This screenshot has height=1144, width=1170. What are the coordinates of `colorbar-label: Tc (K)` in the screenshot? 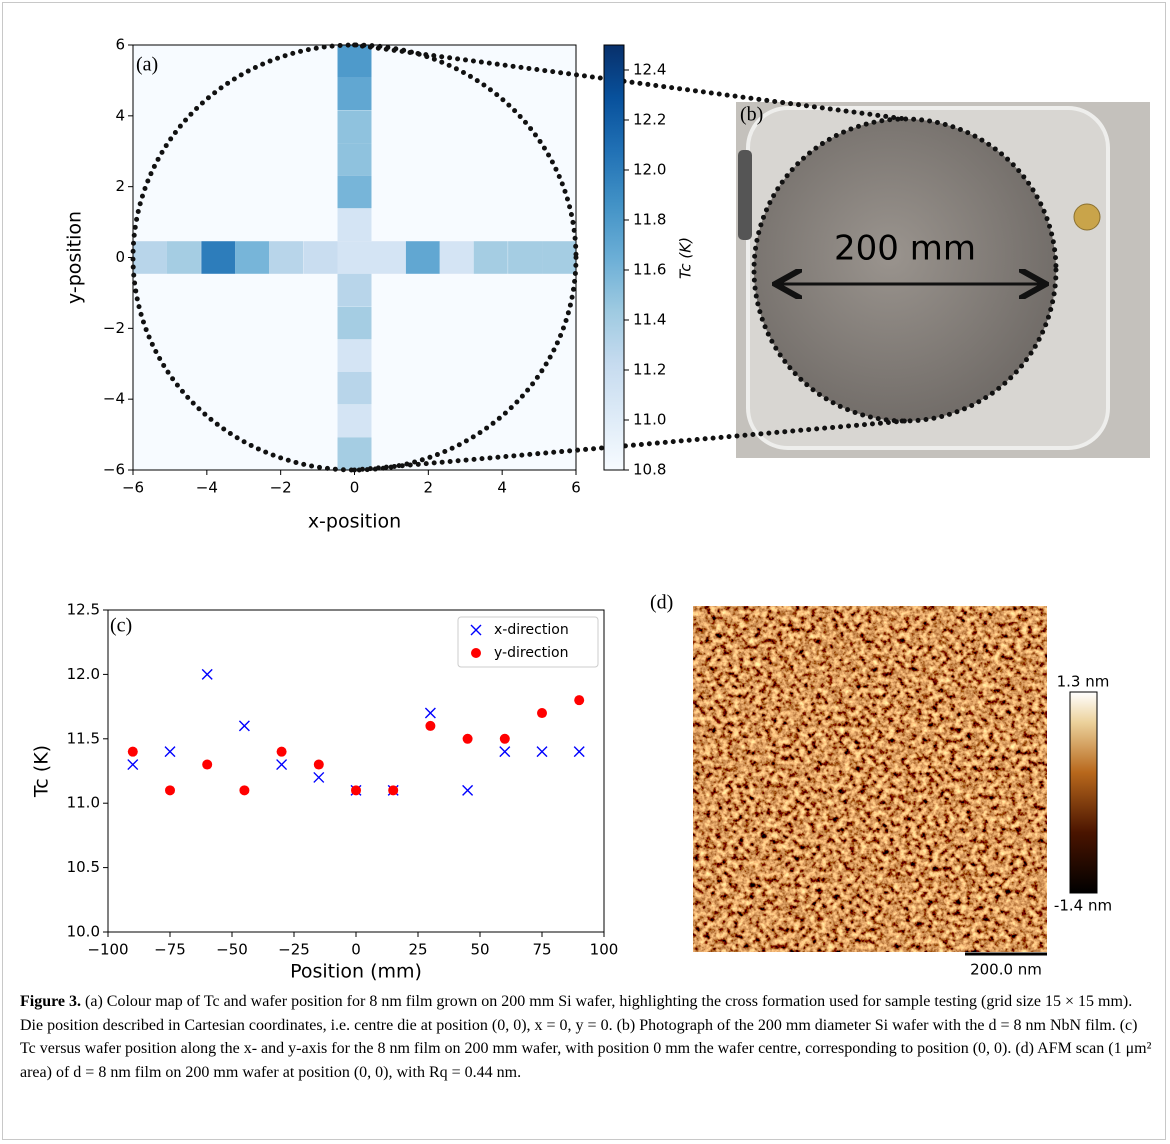 It's located at (686, 258).